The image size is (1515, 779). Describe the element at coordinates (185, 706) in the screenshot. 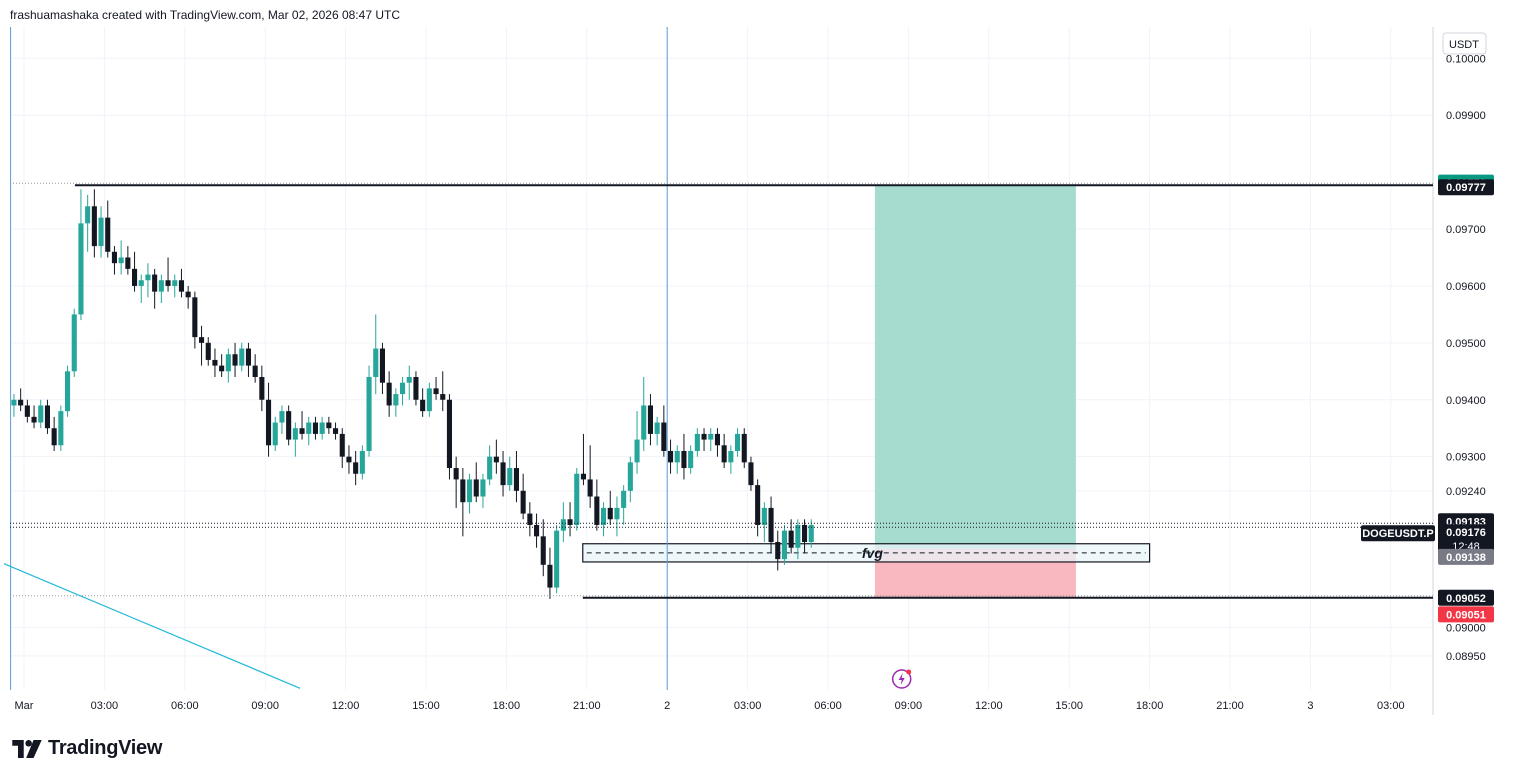

I see `x-tick-label: 06:00` at that location.